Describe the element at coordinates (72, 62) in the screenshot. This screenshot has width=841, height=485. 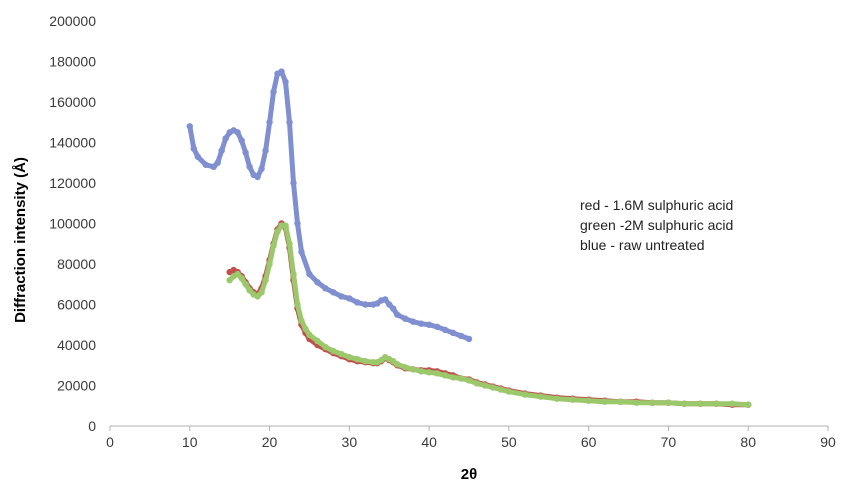
I see `y-tick-label: 180000` at that location.